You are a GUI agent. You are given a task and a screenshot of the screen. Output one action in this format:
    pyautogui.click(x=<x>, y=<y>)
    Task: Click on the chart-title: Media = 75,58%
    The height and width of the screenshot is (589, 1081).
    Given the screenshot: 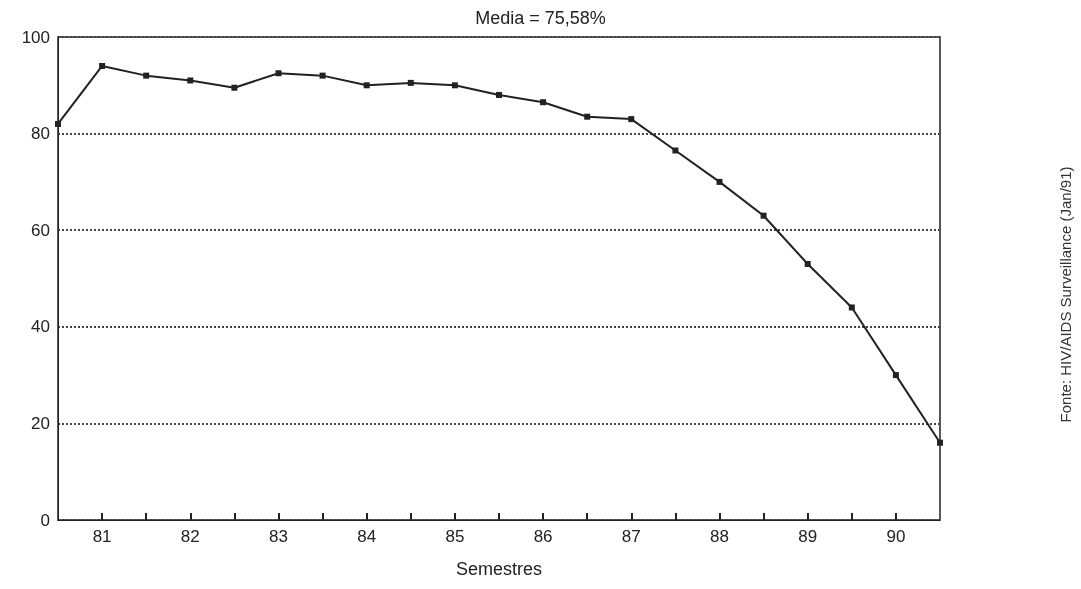 What is the action you would take?
    pyautogui.click(x=540, y=18)
    